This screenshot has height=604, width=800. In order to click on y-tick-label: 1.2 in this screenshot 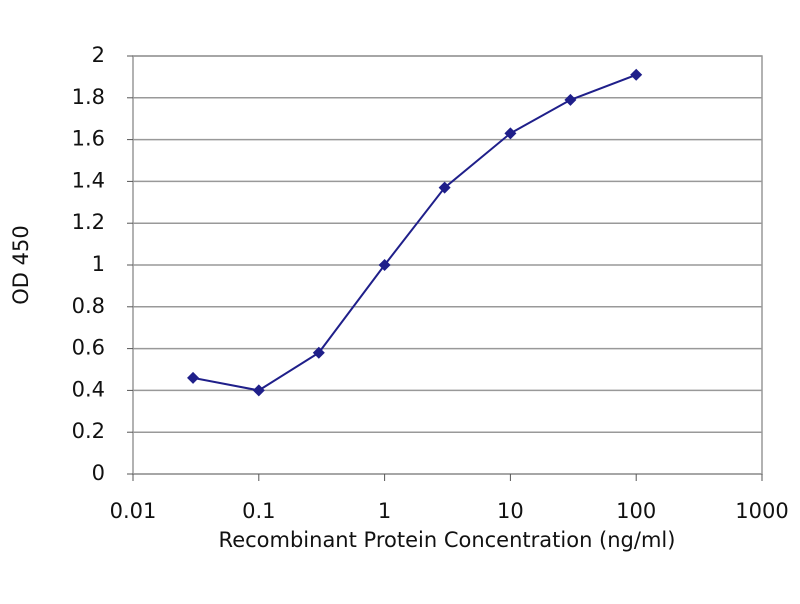, I will do `click(88, 222)`.